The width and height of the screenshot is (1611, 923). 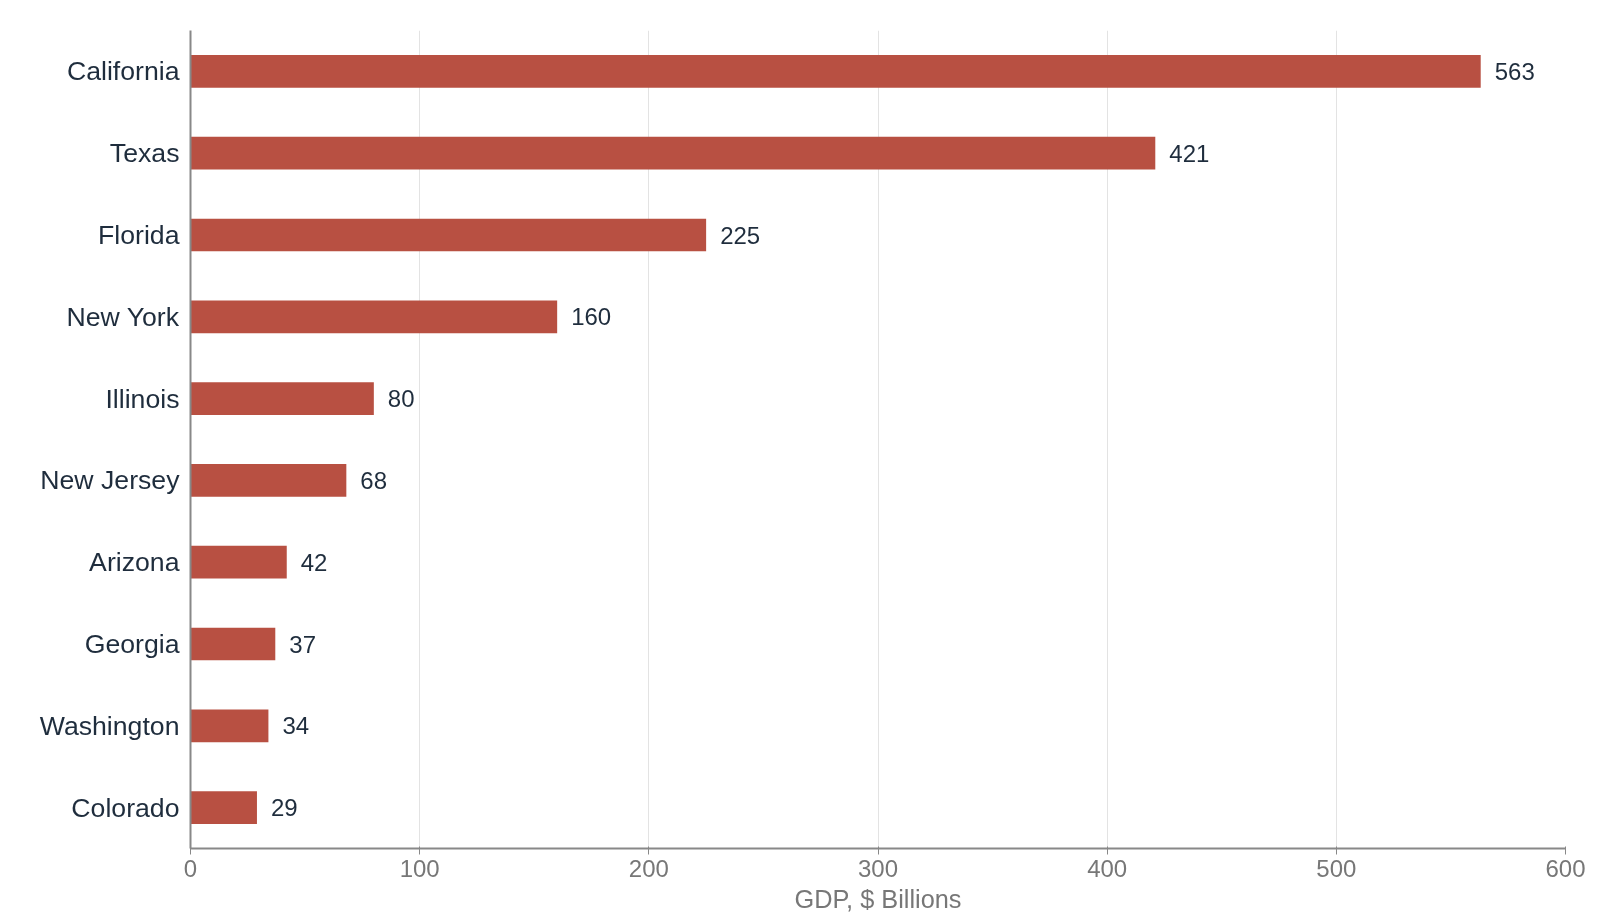 I want to click on x-tick-label: 300, so click(x=878, y=868).